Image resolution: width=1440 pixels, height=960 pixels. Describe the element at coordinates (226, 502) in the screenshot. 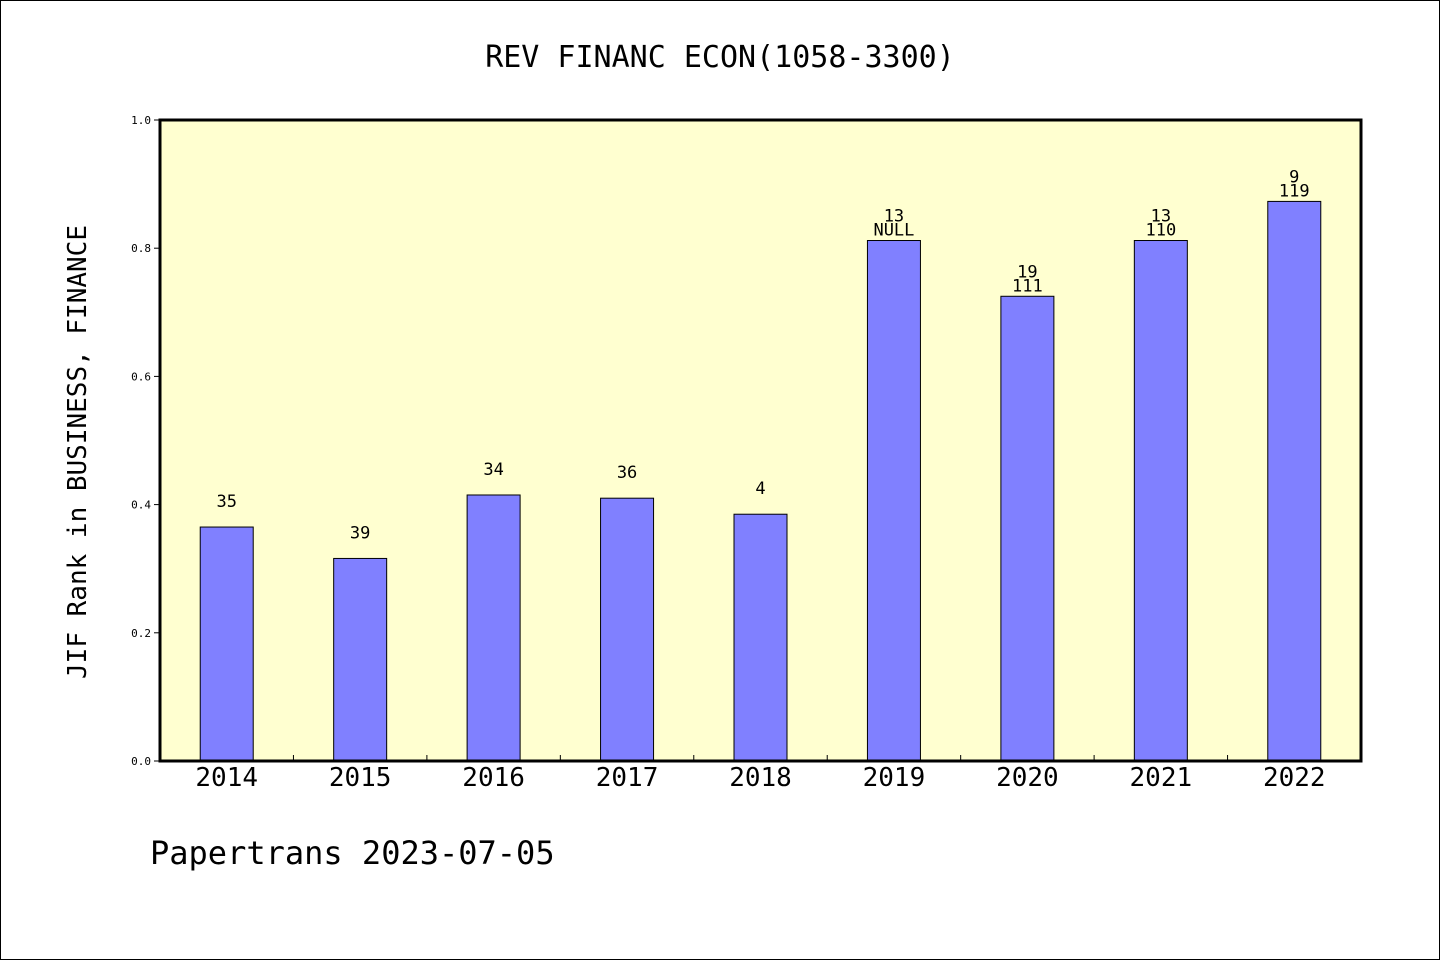

I see `bar-label-2014: 35` at that location.